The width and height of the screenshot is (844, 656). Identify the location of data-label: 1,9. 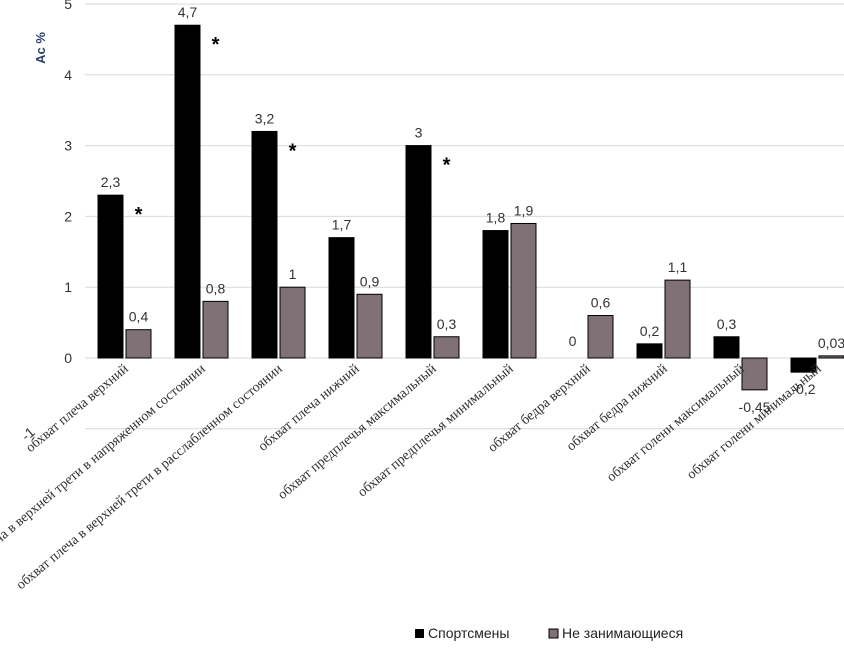
(524, 210).